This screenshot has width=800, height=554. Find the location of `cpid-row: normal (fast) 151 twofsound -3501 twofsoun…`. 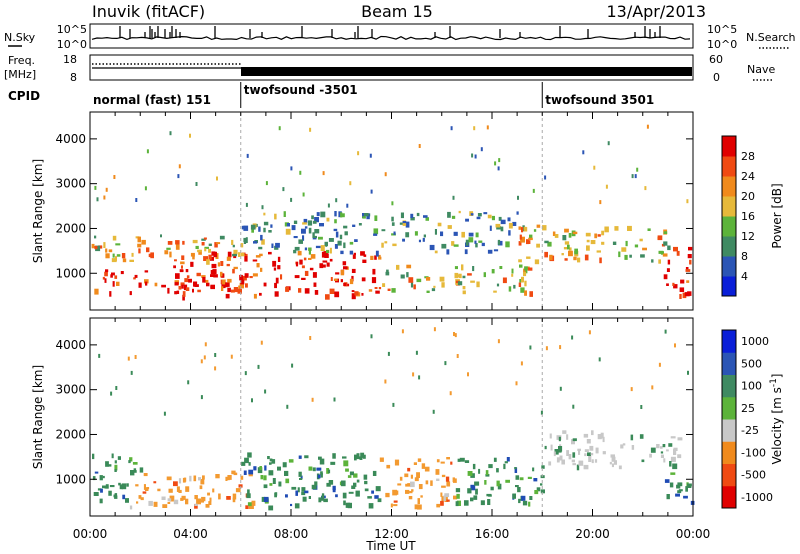

cpid-row: normal (fast) 151 twofsound -3501 twofsoun… is located at coordinates (373, 95).